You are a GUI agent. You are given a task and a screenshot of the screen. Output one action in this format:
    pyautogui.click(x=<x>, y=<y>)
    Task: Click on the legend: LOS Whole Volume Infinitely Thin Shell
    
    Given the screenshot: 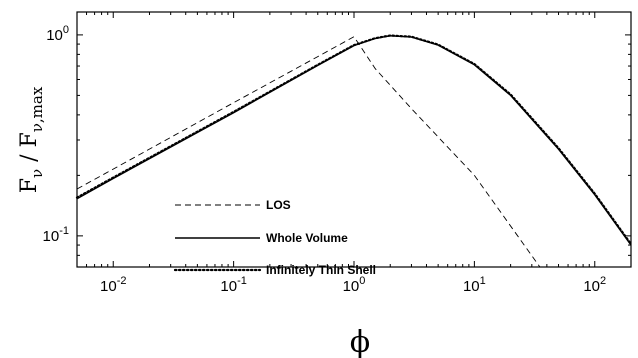 What is the action you would take?
    pyautogui.click(x=274, y=237)
    